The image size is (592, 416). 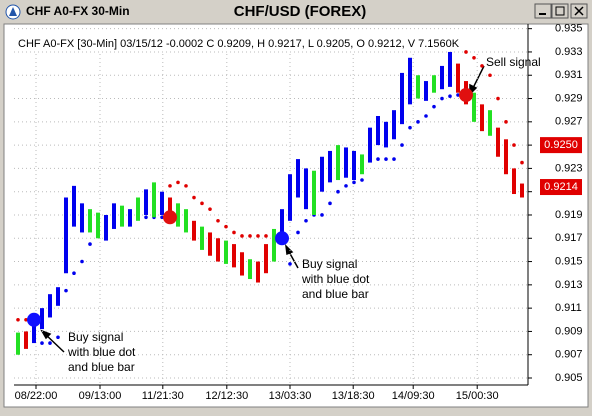 I want to click on x-tick-label: 11/21:30, so click(x=163, y=396).